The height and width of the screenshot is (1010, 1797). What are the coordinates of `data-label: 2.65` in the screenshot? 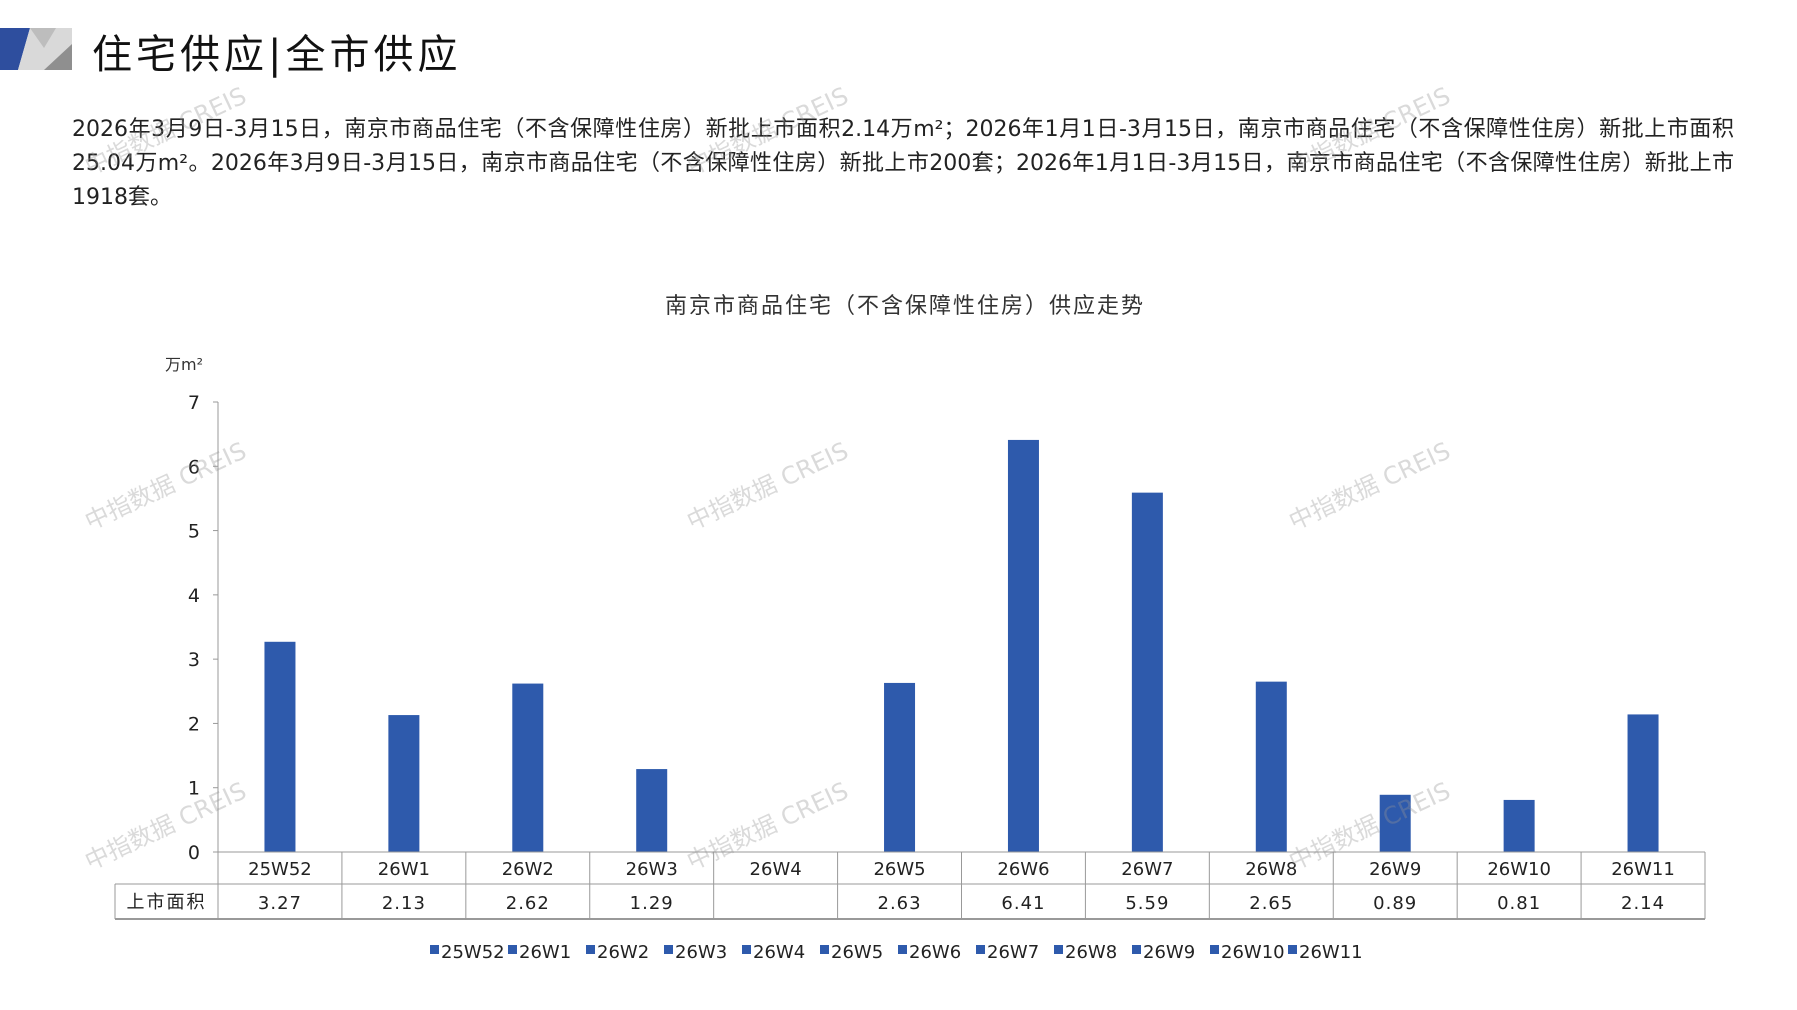 It's located at (1271, 903).